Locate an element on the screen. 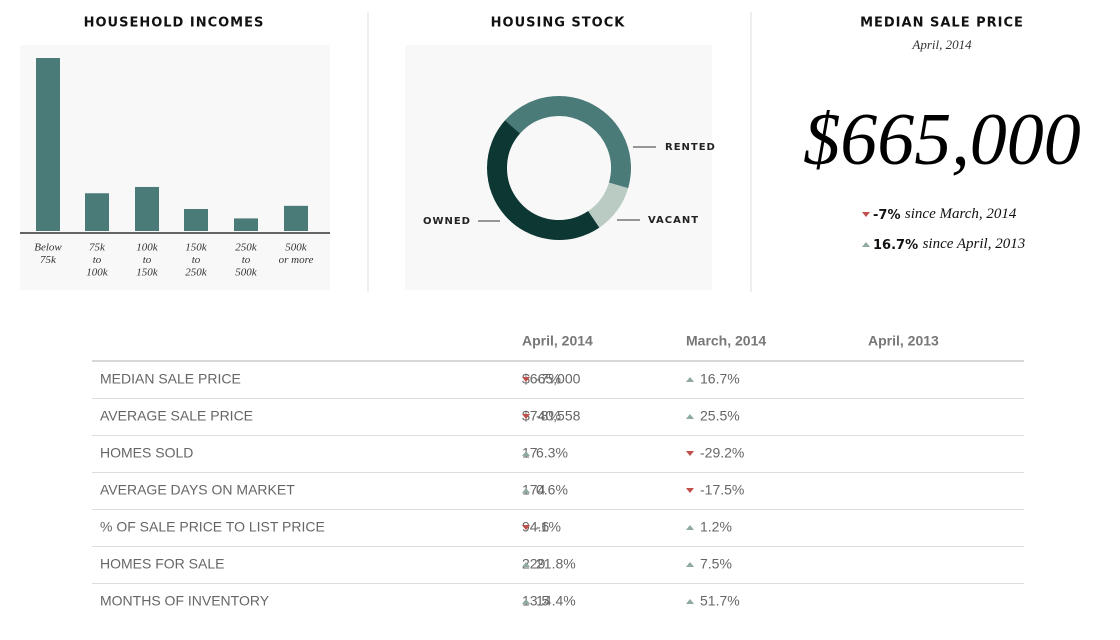 Image resolution: width=1120 pixels, height=640 pixels. row-label: AVERAGE SALE PRICE is located at coordinates (176, 416).